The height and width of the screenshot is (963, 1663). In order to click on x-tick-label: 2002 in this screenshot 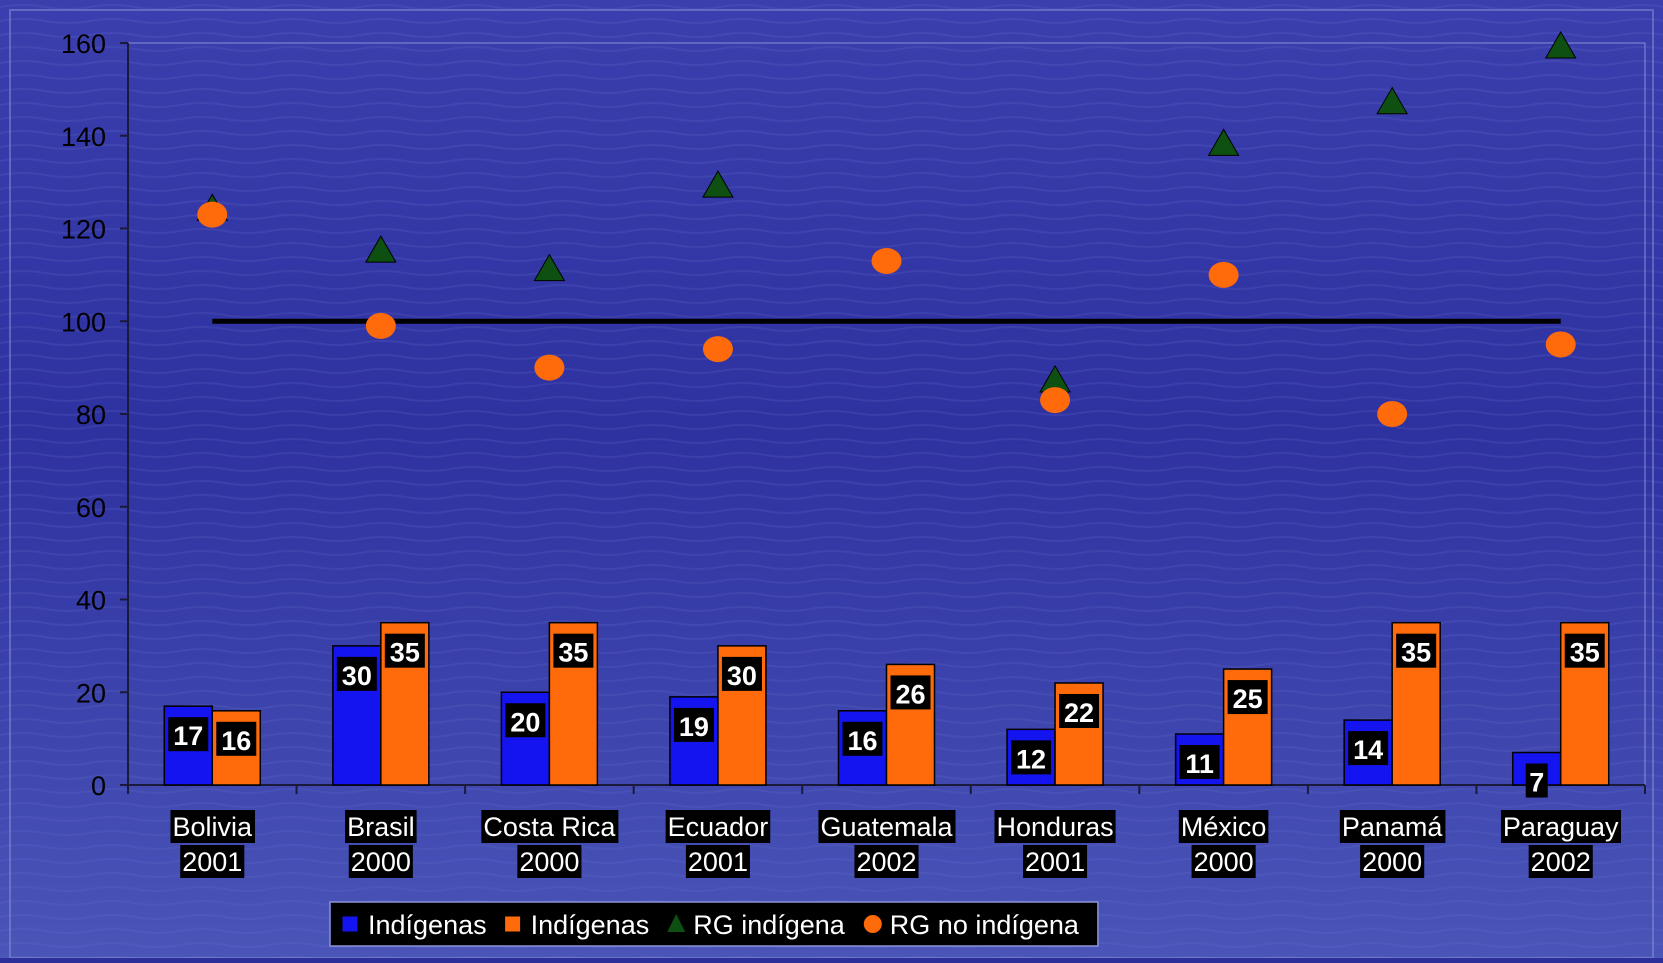, I will do `click(886, 862)`.